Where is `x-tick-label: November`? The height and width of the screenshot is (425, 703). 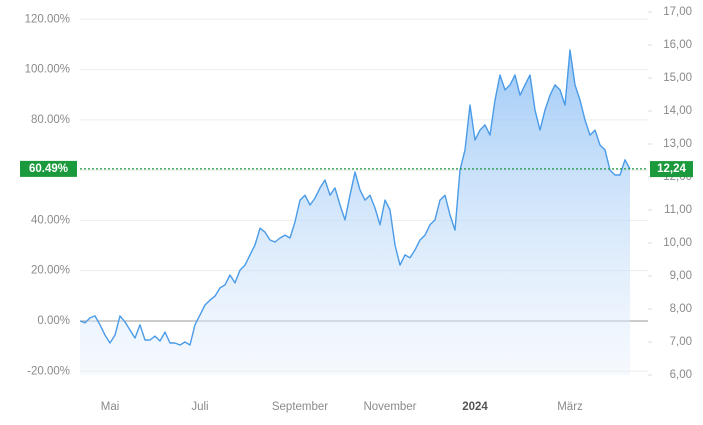 x-tick-label: November is located at coordinates (389, 407).